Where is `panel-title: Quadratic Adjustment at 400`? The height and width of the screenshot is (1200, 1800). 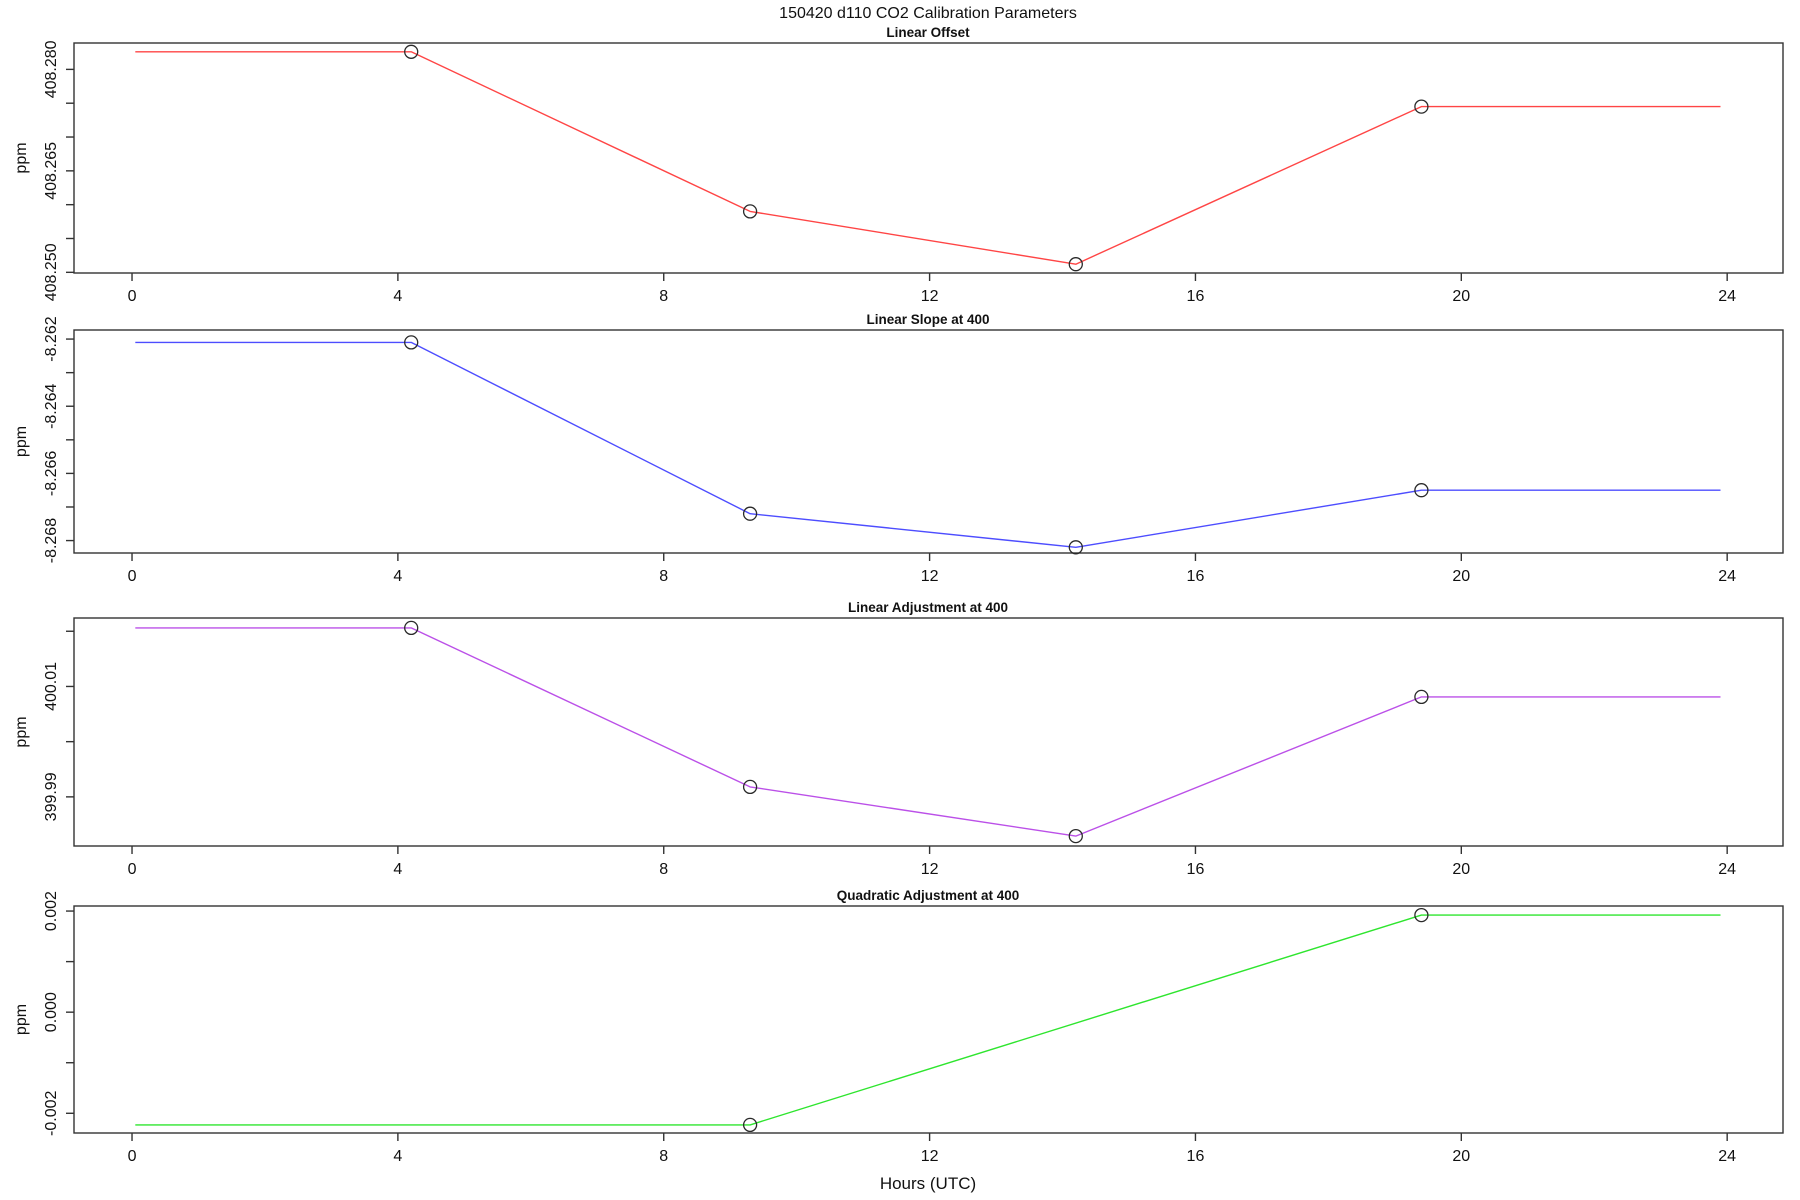
panel-title: Quadratic Adjustment at 400 is located at coordinates (928, 895).